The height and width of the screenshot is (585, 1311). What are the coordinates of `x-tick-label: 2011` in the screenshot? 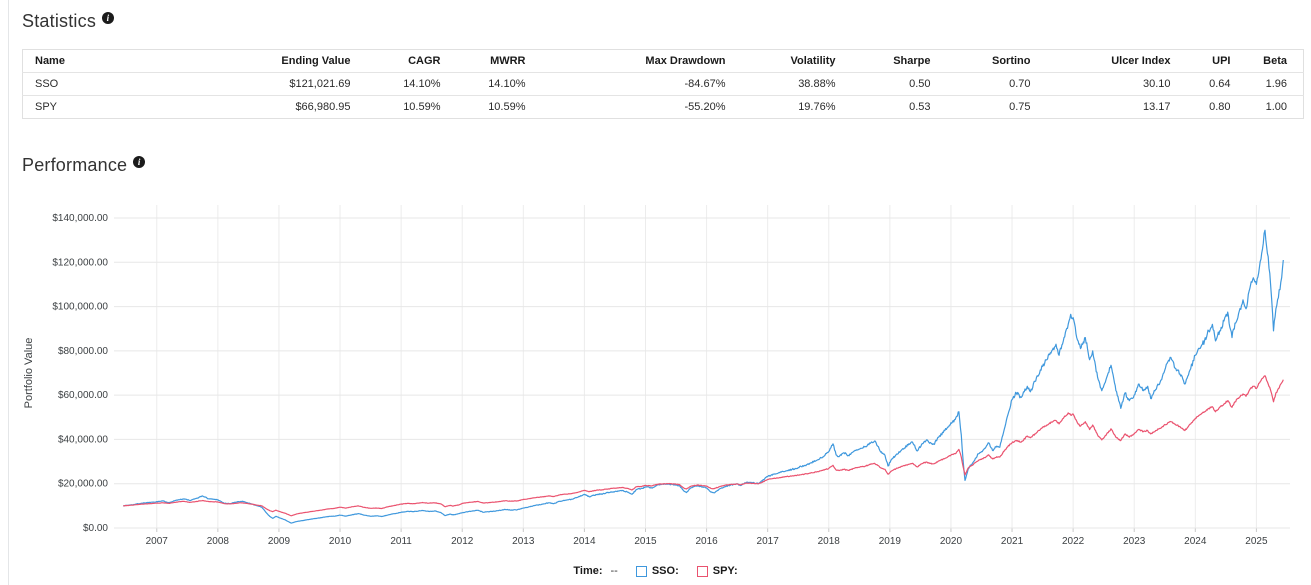 It's located at (401, 541).